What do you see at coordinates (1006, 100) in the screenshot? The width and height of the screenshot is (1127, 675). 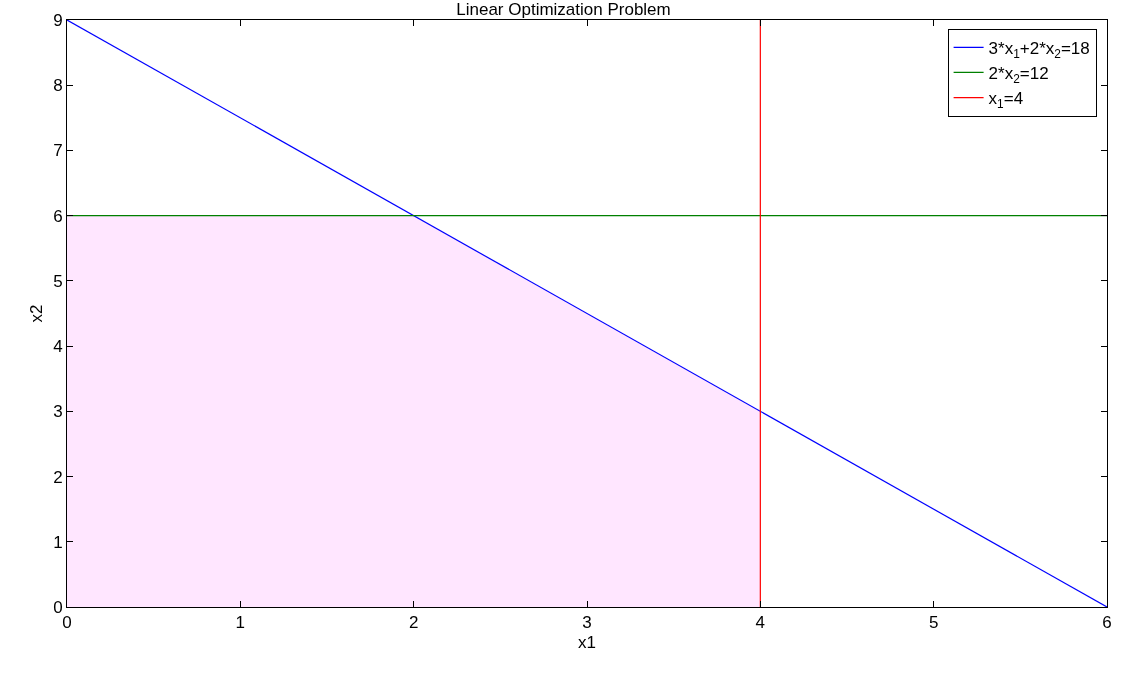 I see `legend-label: x$_{1}$=4` at bounding box center [1006, 100].